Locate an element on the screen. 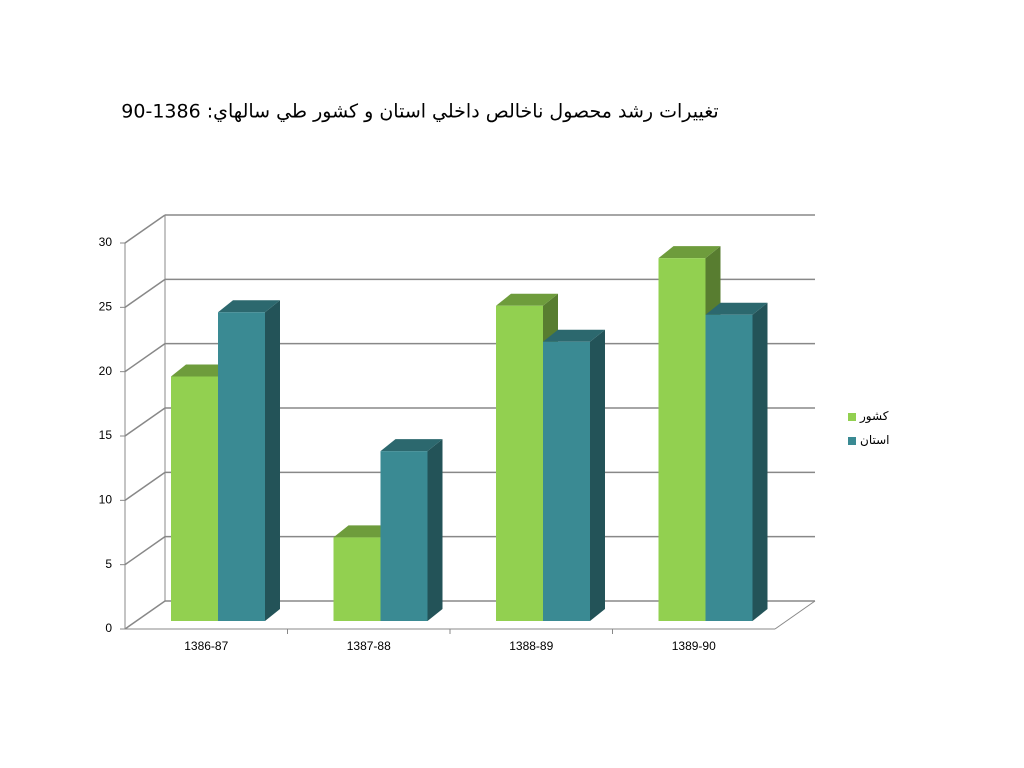 This screenshot has height=768, width=1024. x-tick-label: 1389-90 is located at coordinates (694, 646).